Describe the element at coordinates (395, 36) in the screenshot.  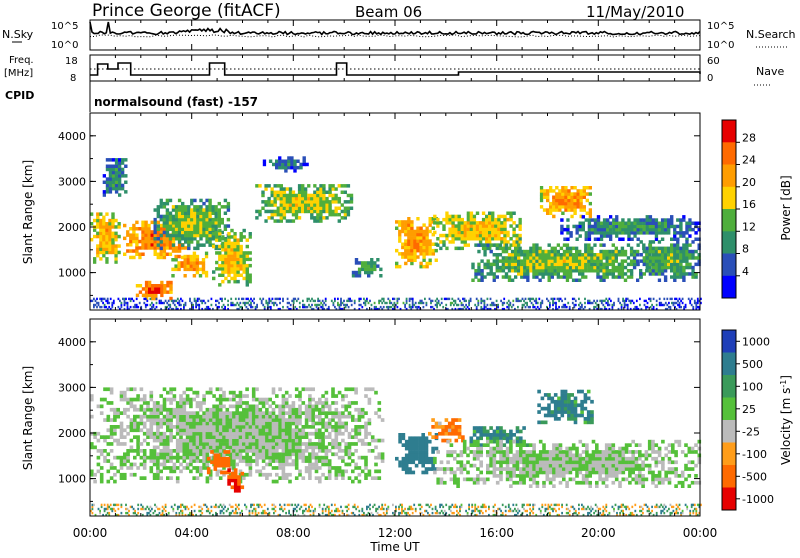
I see `nsearch-trace` at that location.